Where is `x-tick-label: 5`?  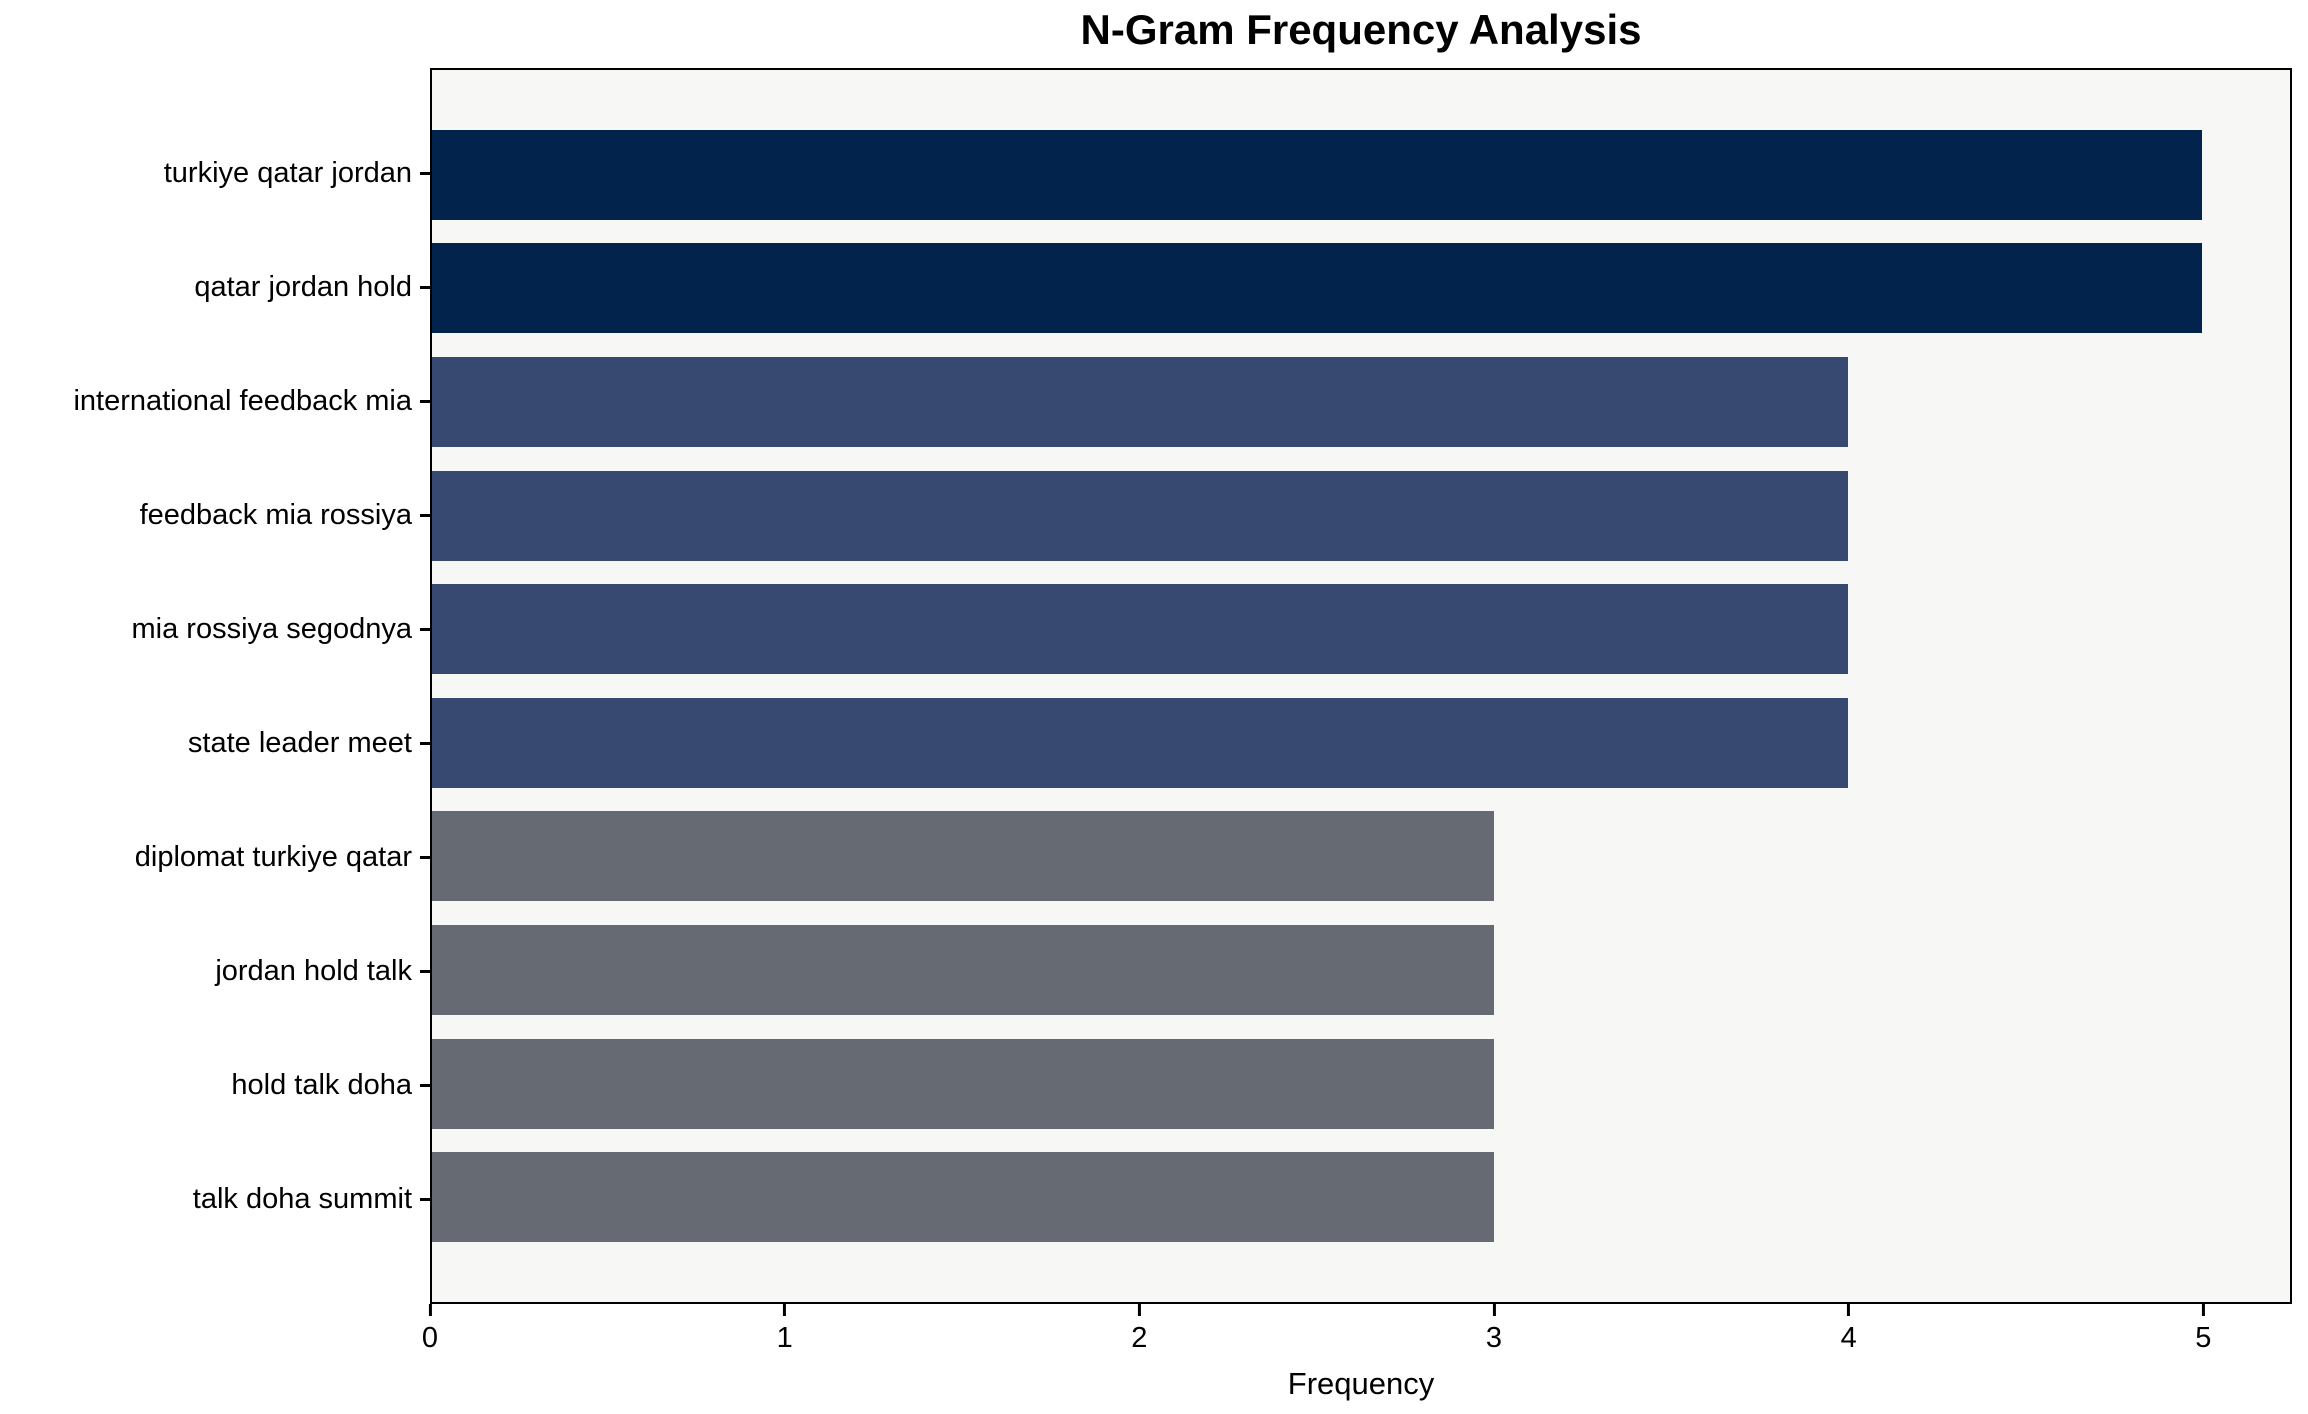
x-tick-label: 5 is located at coordinates (2203, 1338).